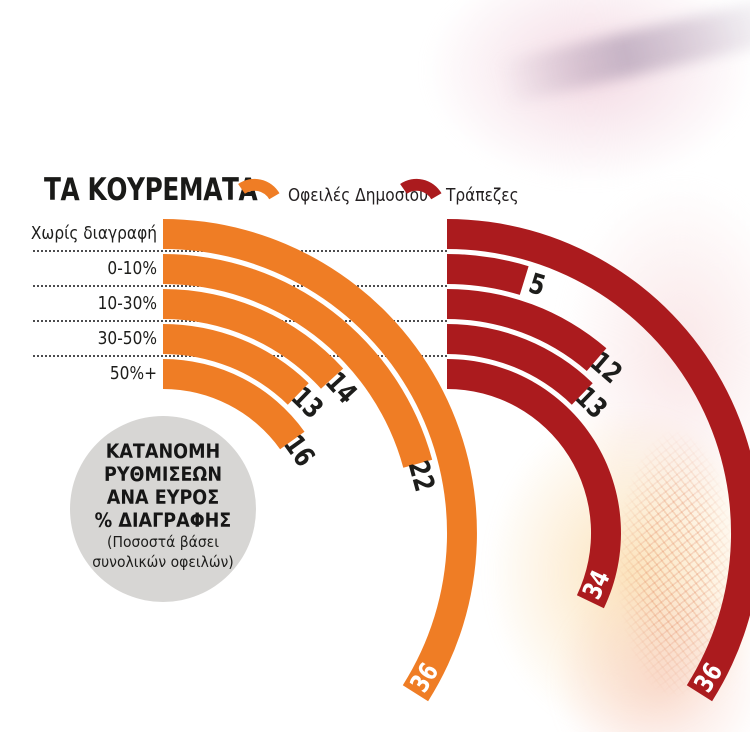 The width and height of the screenshot is (750, 732). What do you see at coordinates (520, 364) in the screenshot?
I see `arc-segment-series1-cat3` at bounding box center [520, 364].